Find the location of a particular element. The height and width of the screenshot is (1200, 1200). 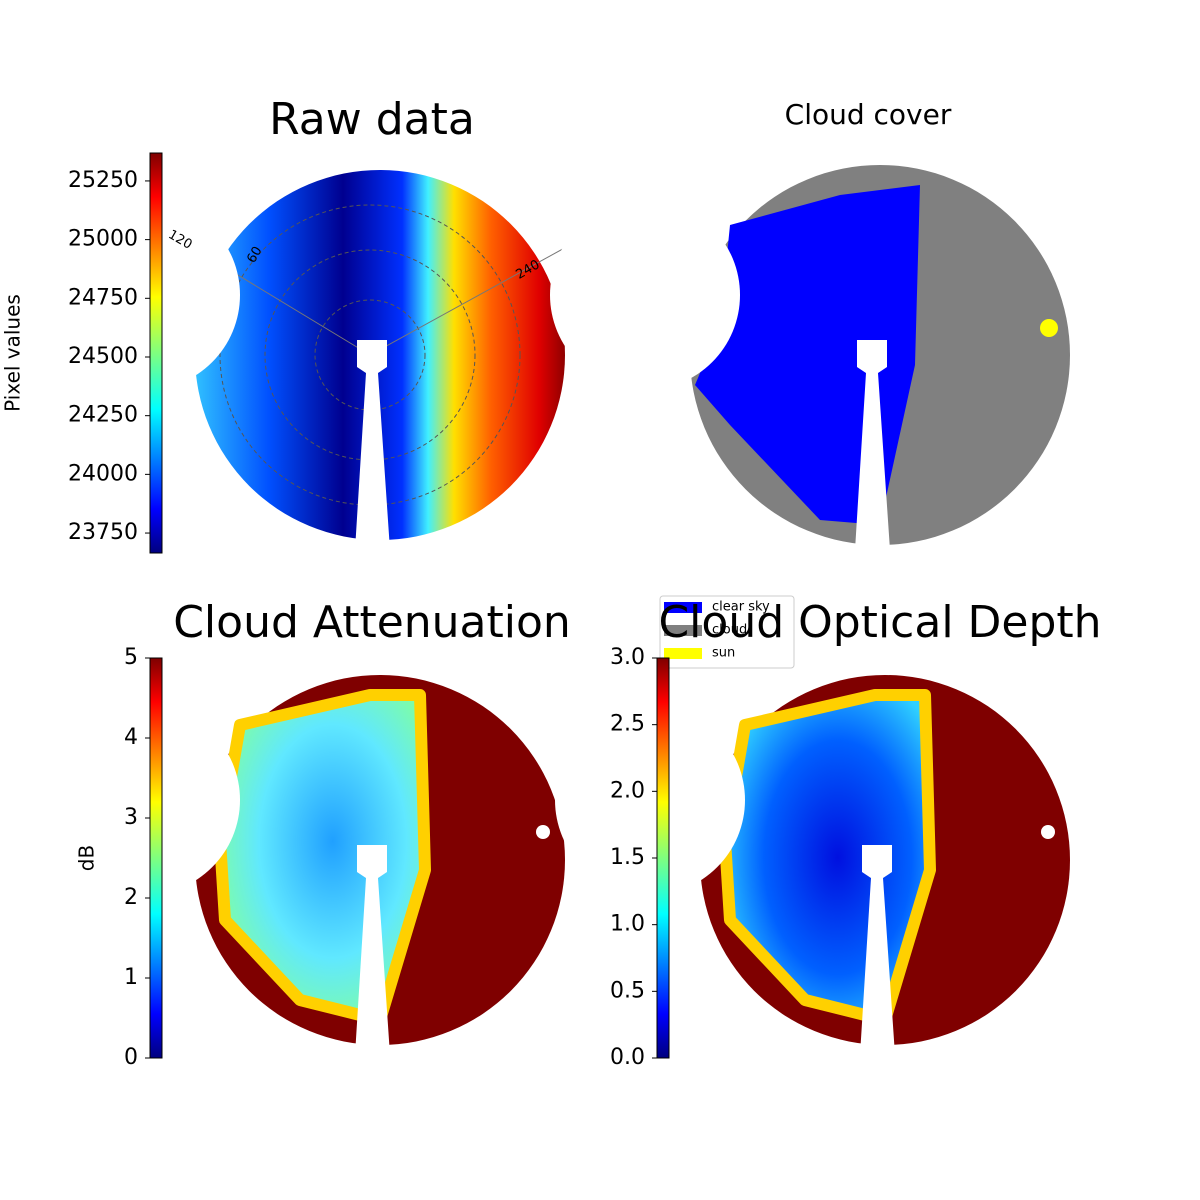

panel-title: Cloud cover is located at coordinates (868, 114).